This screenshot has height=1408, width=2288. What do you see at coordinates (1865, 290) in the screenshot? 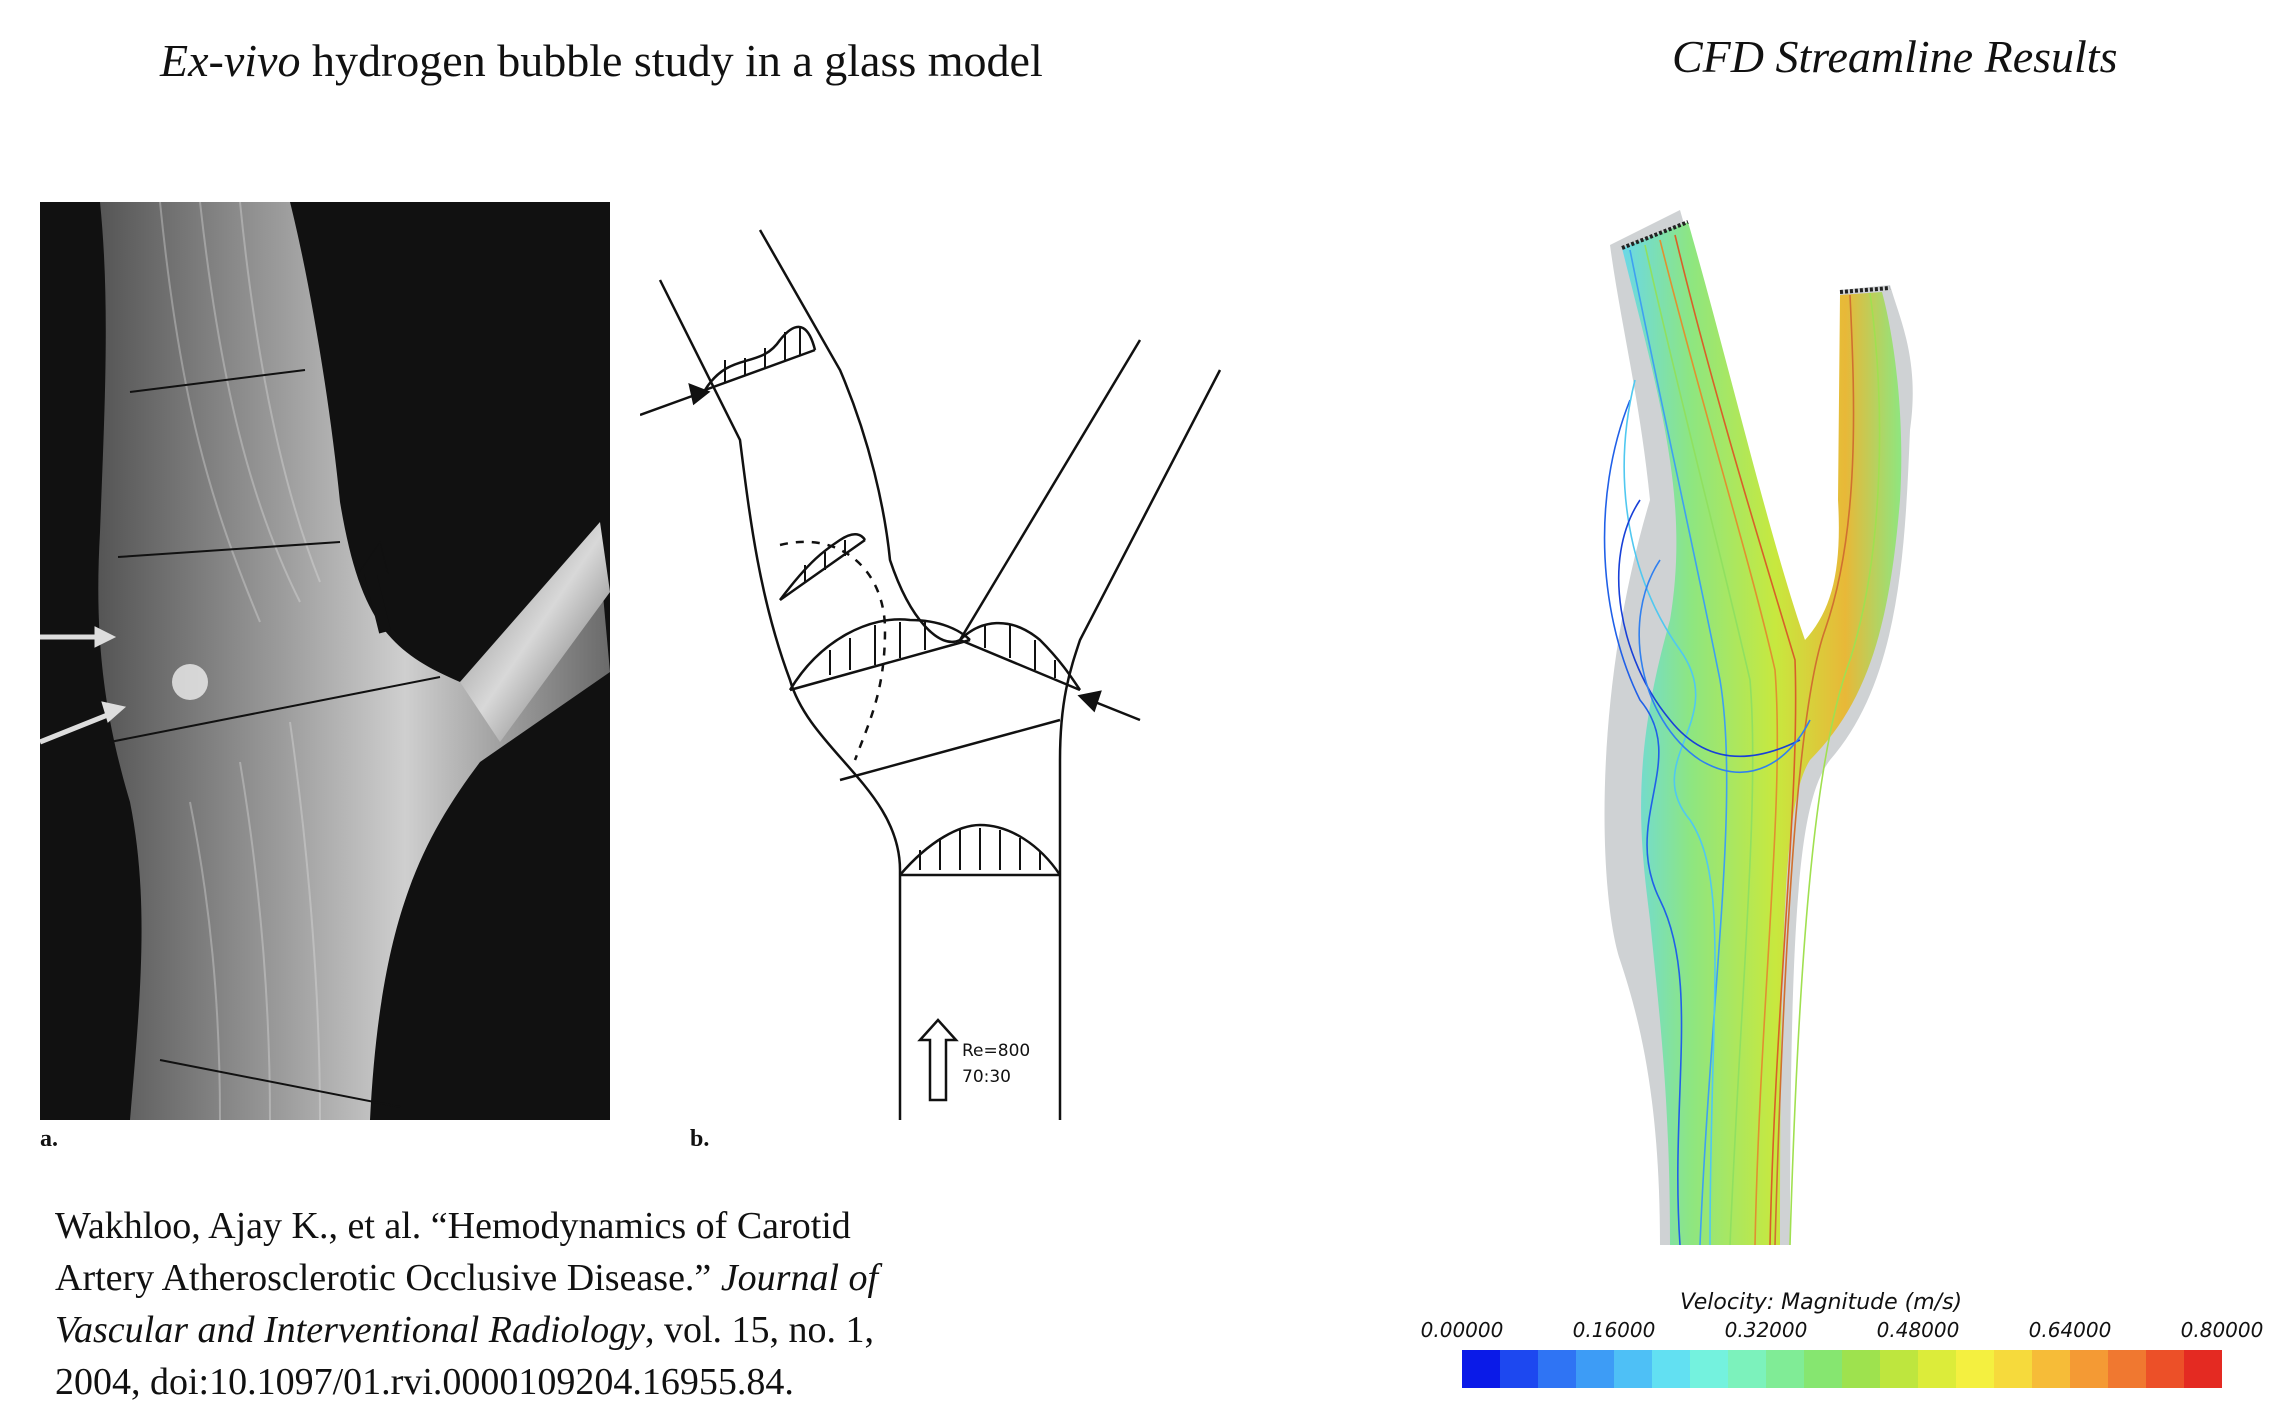
I see `cfd-outlet-external` at bounding box center [1865, 290].